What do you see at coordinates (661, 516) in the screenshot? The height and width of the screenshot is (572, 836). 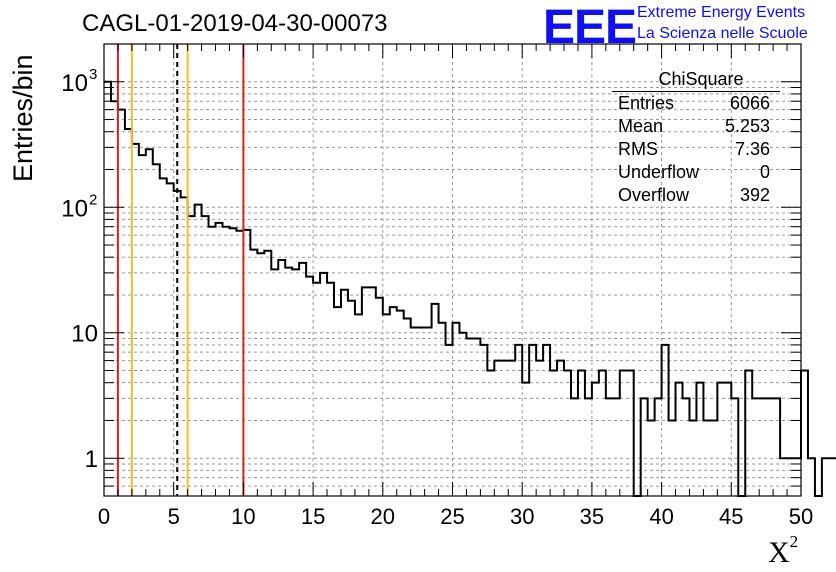 I see `x-tick-label: 40` at bounding box center [661, 516].